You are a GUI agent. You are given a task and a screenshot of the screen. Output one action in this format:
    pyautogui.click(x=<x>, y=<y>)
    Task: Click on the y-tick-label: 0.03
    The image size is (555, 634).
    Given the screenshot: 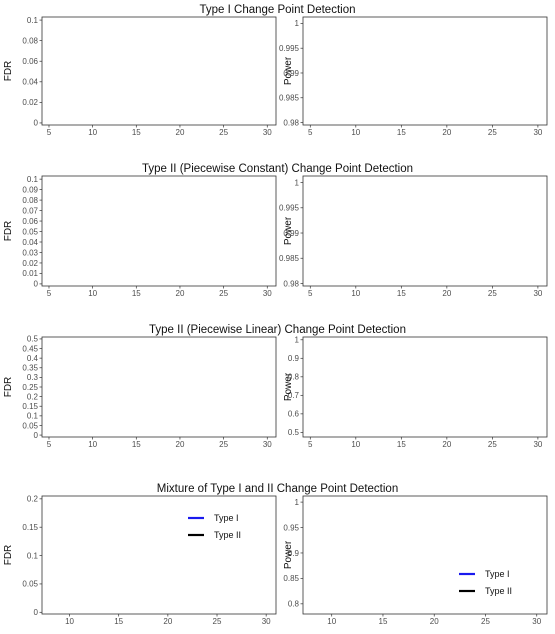 What is the action you would take?
    pyautogui.click(x=30, y=252)
    